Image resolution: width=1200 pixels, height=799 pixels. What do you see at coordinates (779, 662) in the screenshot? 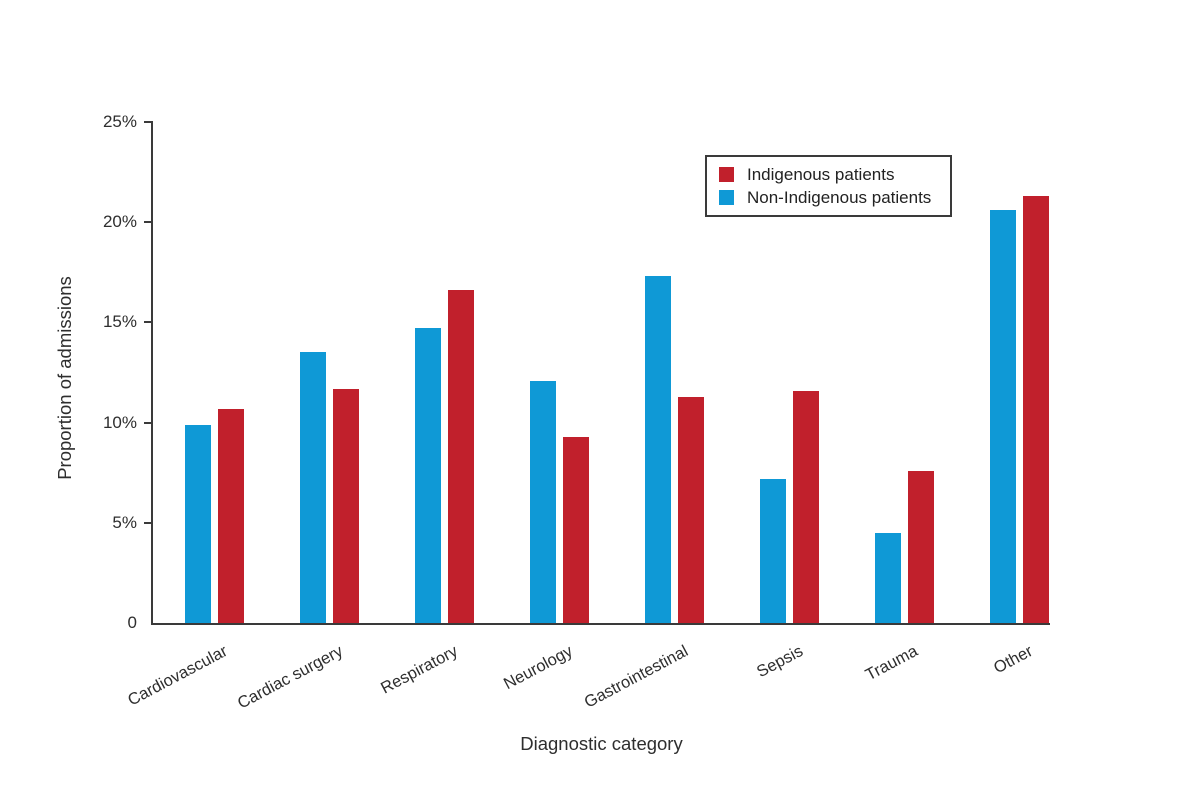
I see `x-tick-label-sepsis: Sepsis` at bounding box center [779, 662].